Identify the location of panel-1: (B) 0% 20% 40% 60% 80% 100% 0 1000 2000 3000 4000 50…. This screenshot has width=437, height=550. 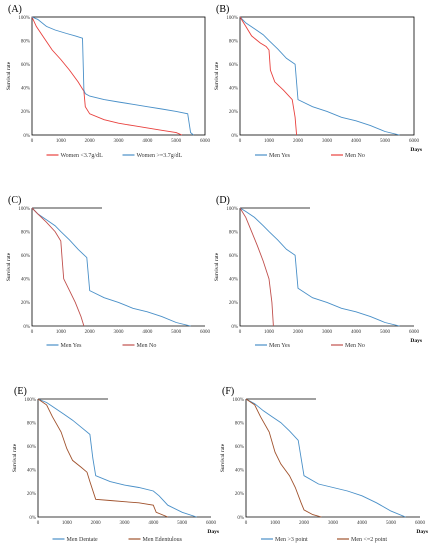
(318, 81).